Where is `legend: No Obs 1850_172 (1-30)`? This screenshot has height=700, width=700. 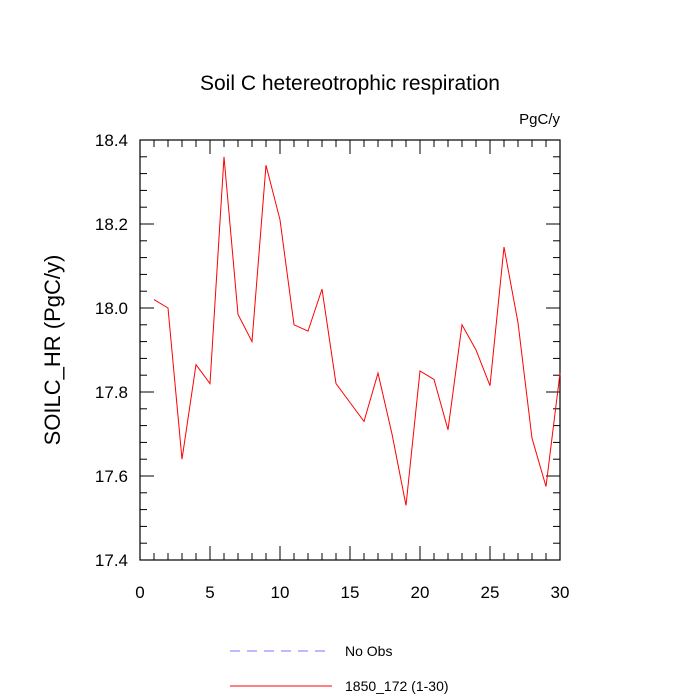 legend: No Obs 1850_172 (1-30) is located at coordinates (339, 668).